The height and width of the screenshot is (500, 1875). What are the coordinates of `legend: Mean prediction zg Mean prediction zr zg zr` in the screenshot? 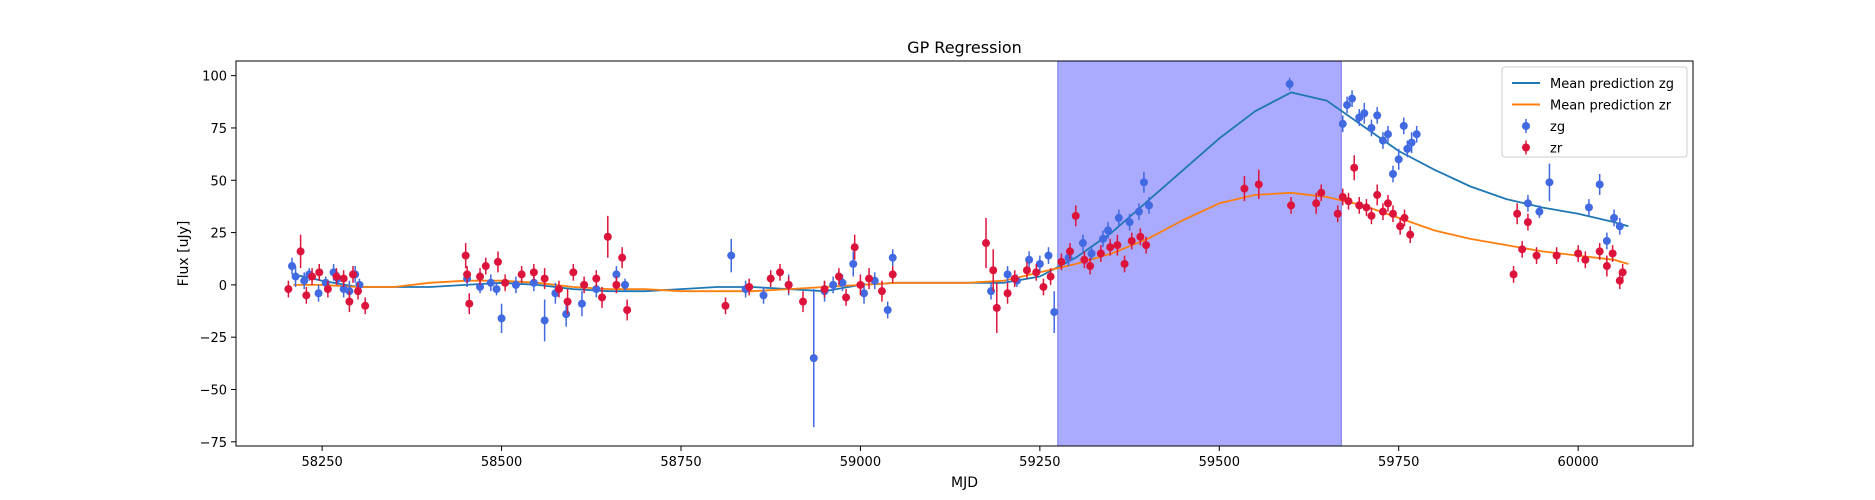 It's located at (1594, 112).